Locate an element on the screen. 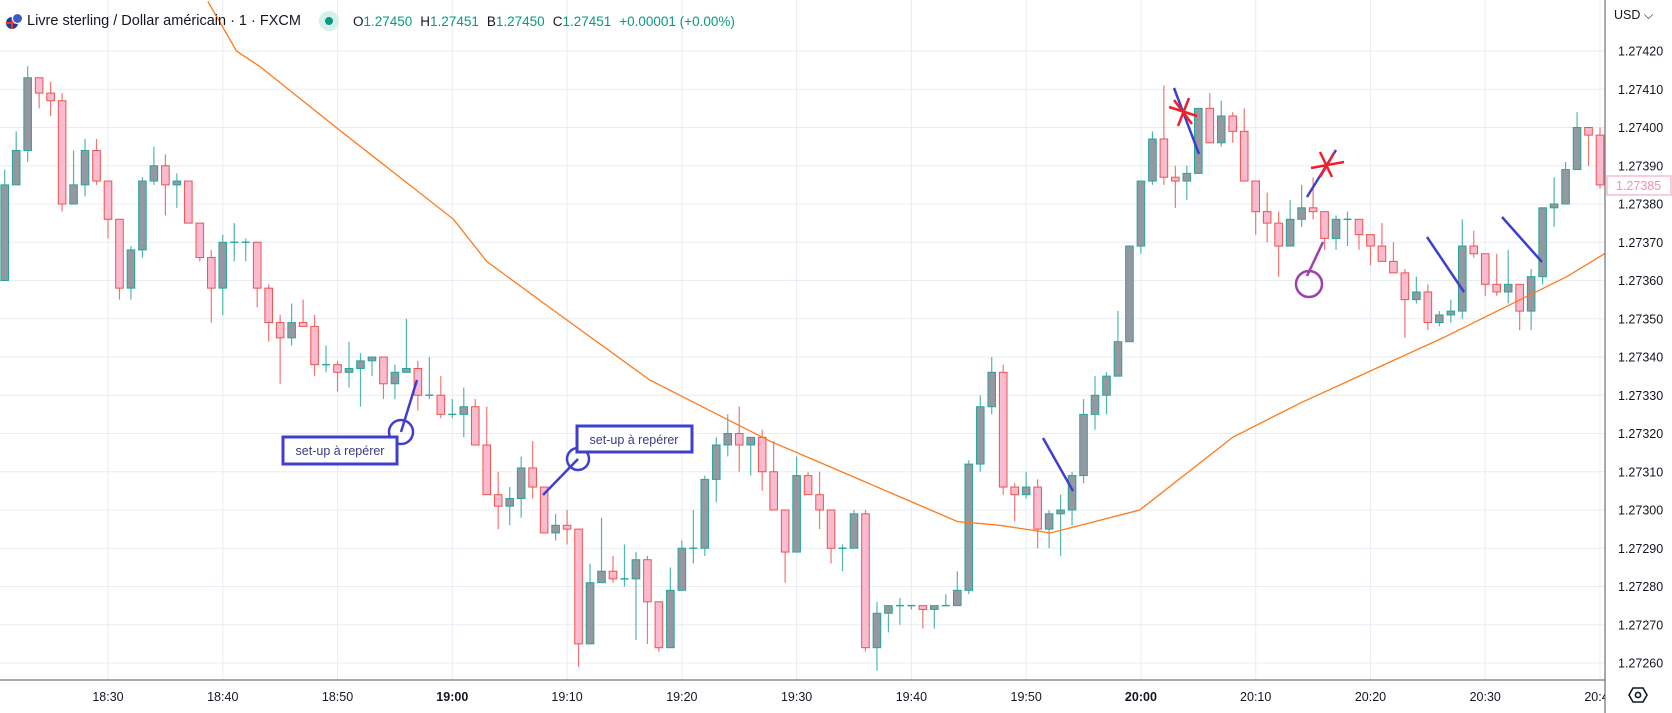 The image size is (1672, 713). price-tick-label: 1.27290 is located at coordinates (1640, 549).